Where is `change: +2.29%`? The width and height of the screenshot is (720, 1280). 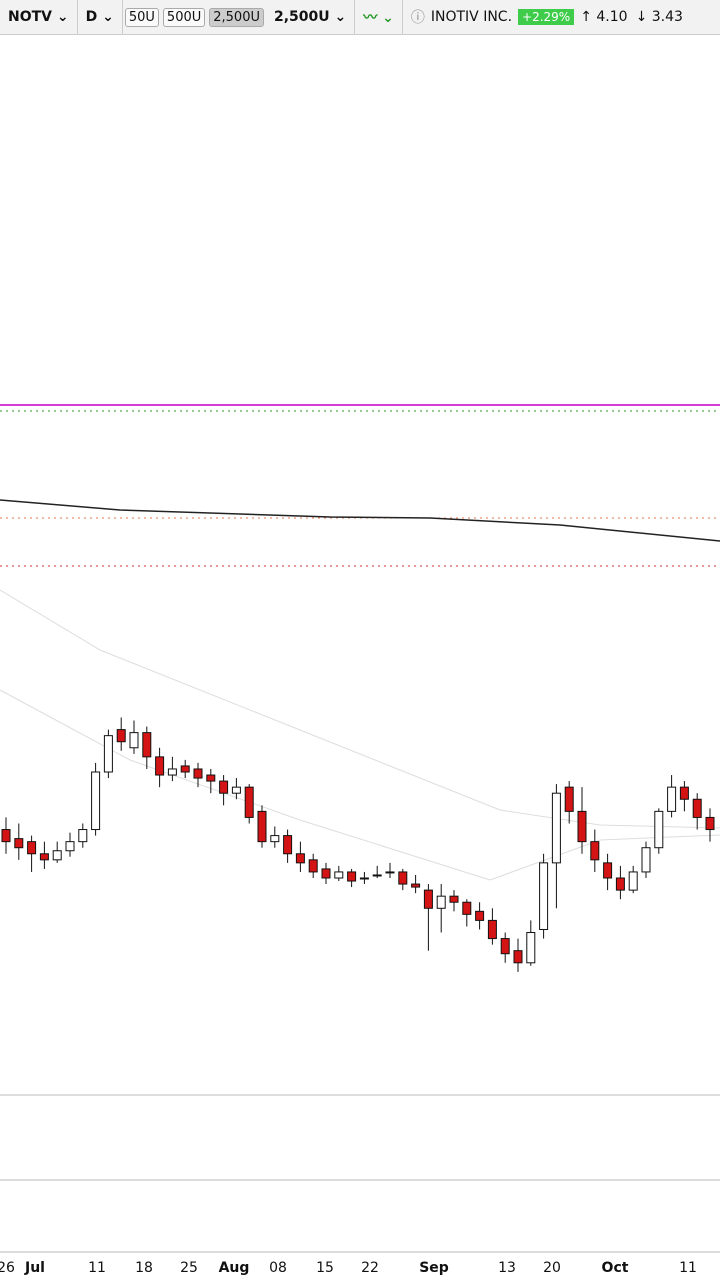
change: +2.29% is located at coordinates (546, 17).